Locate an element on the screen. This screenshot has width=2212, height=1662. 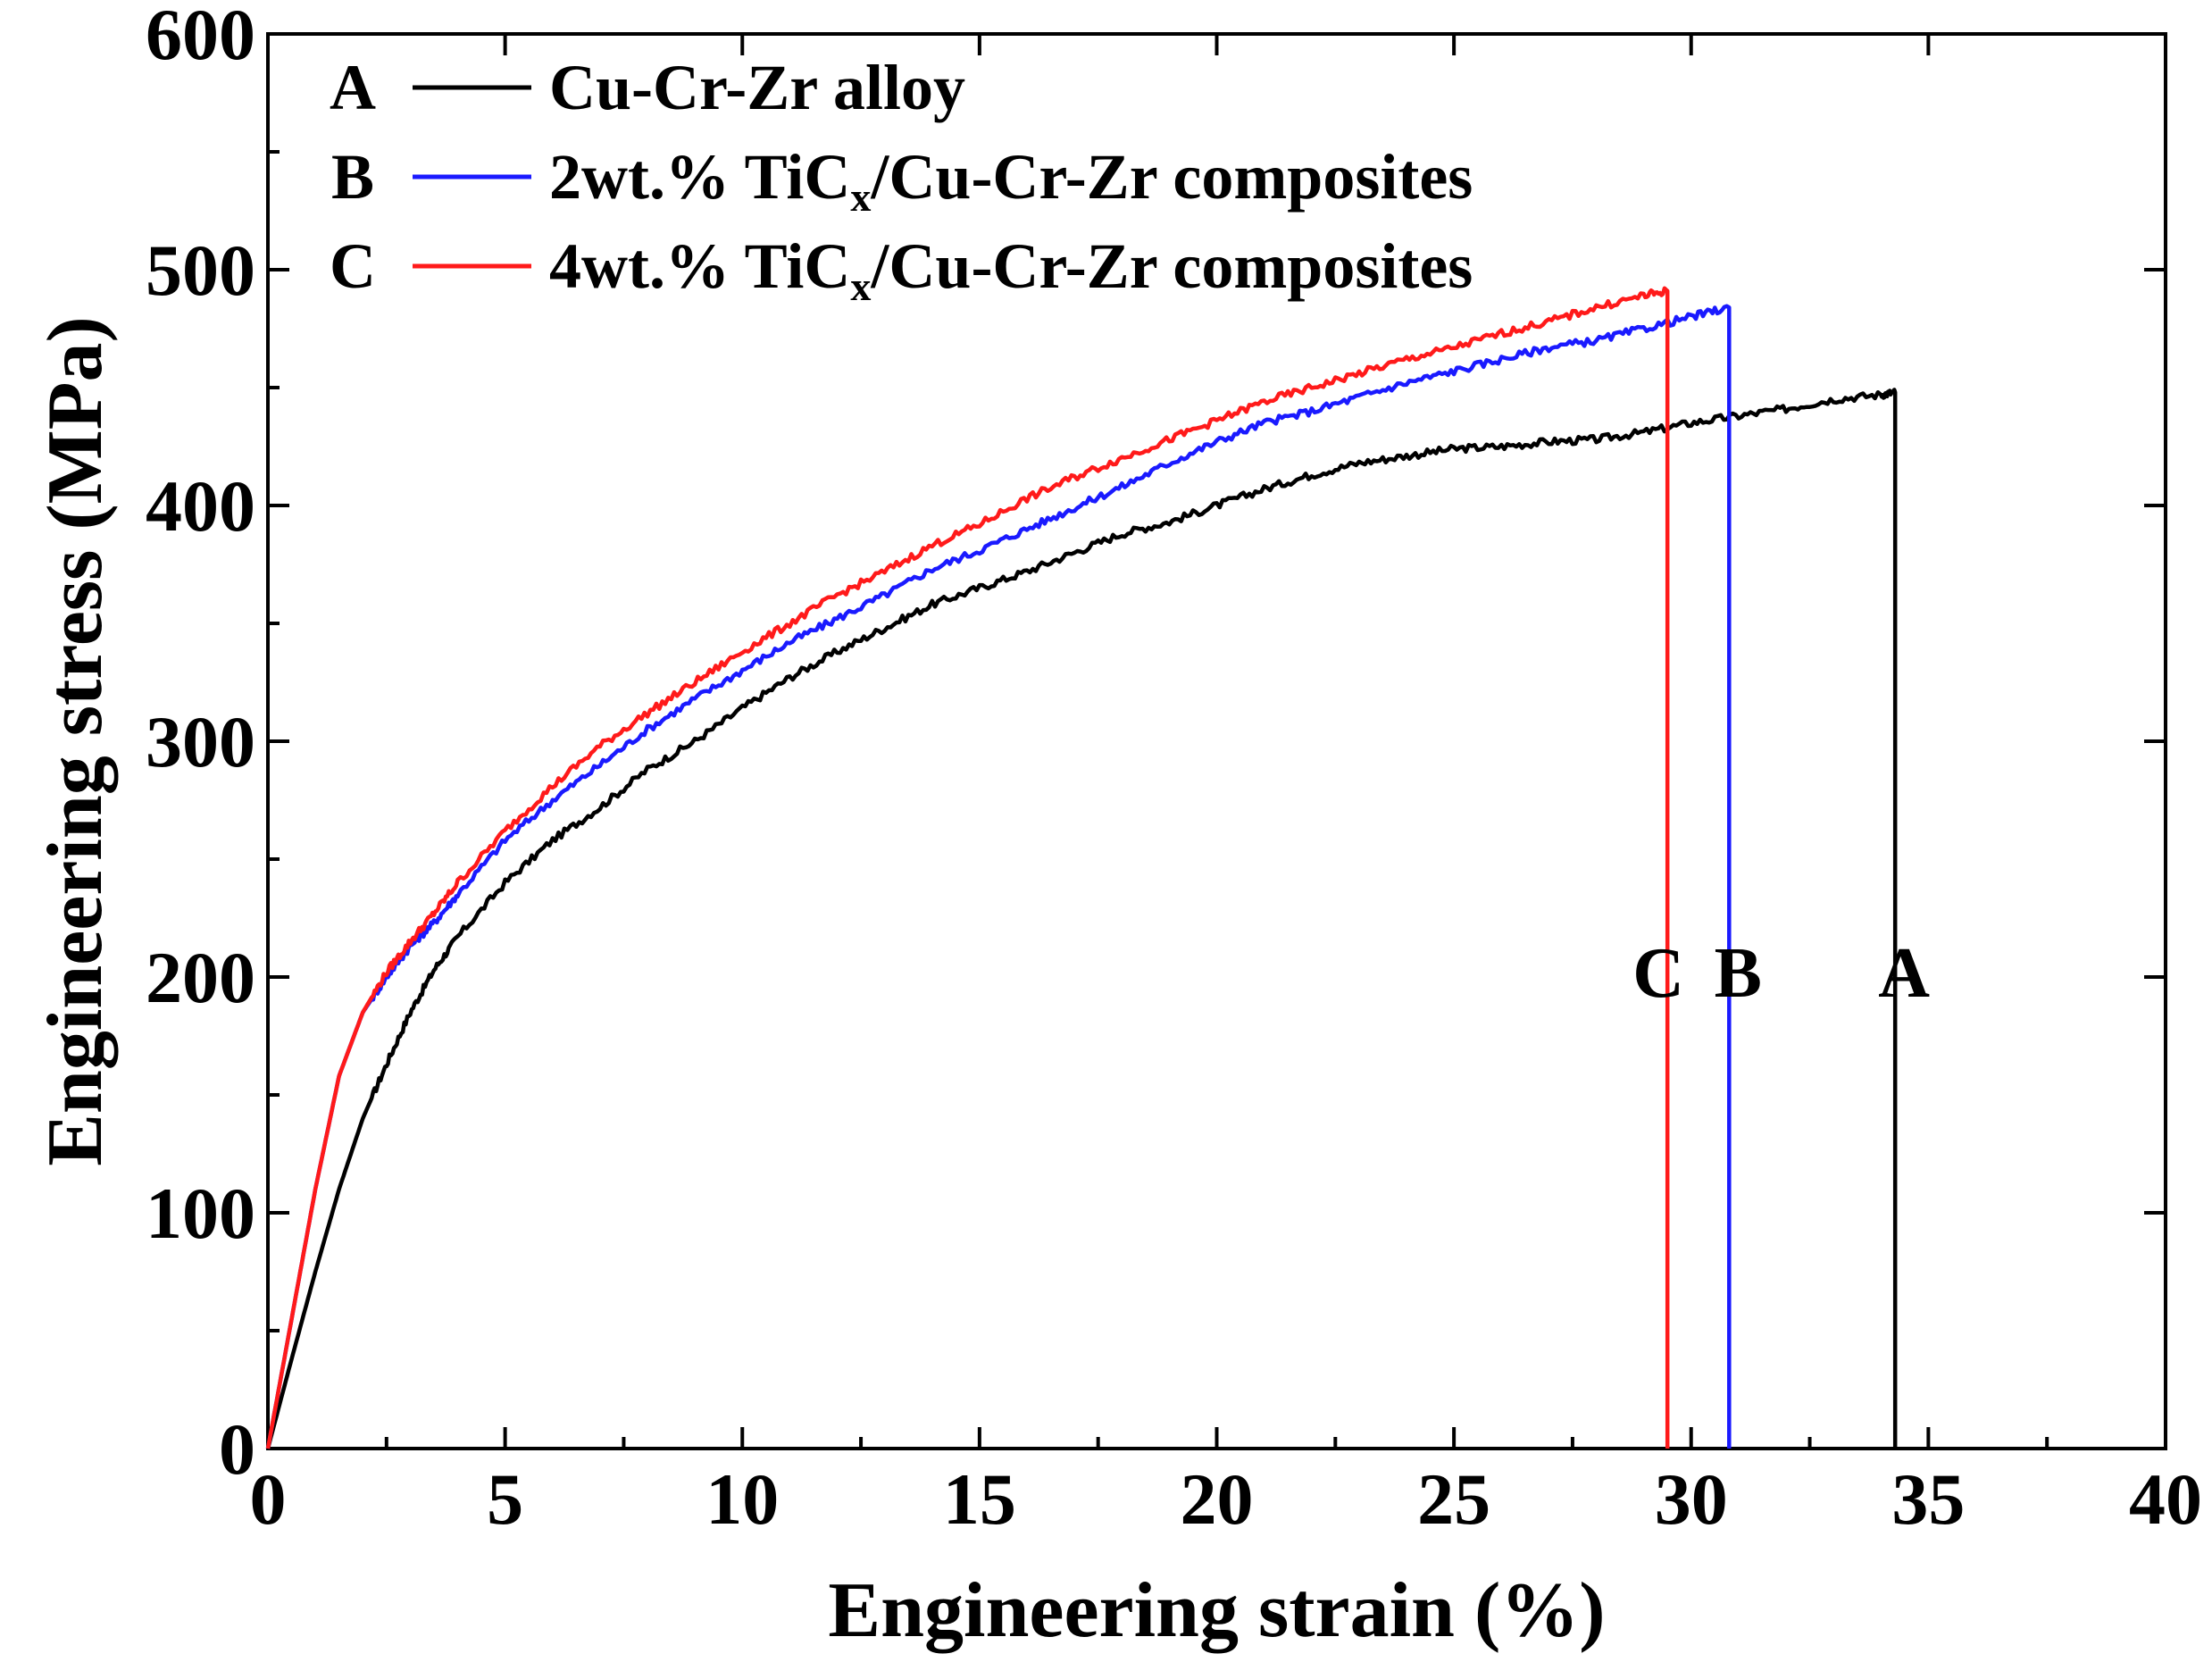
fracture-label-A: A is located at coordinates (1904, 973).